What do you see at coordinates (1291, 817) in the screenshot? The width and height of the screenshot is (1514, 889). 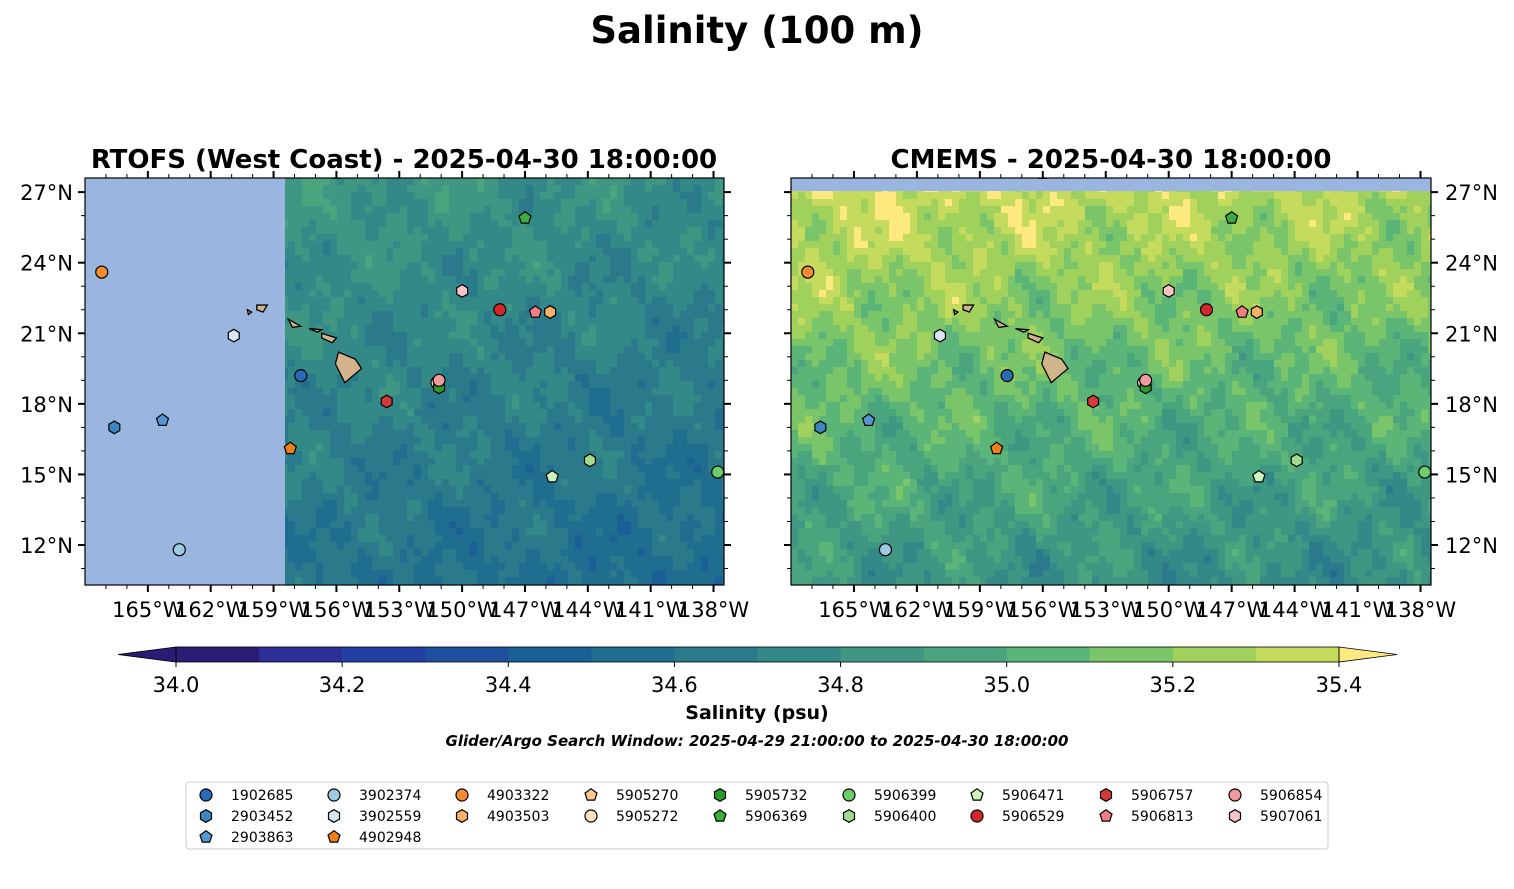 I see `legend-label: 5907061` at bounding box center [1291, 817].